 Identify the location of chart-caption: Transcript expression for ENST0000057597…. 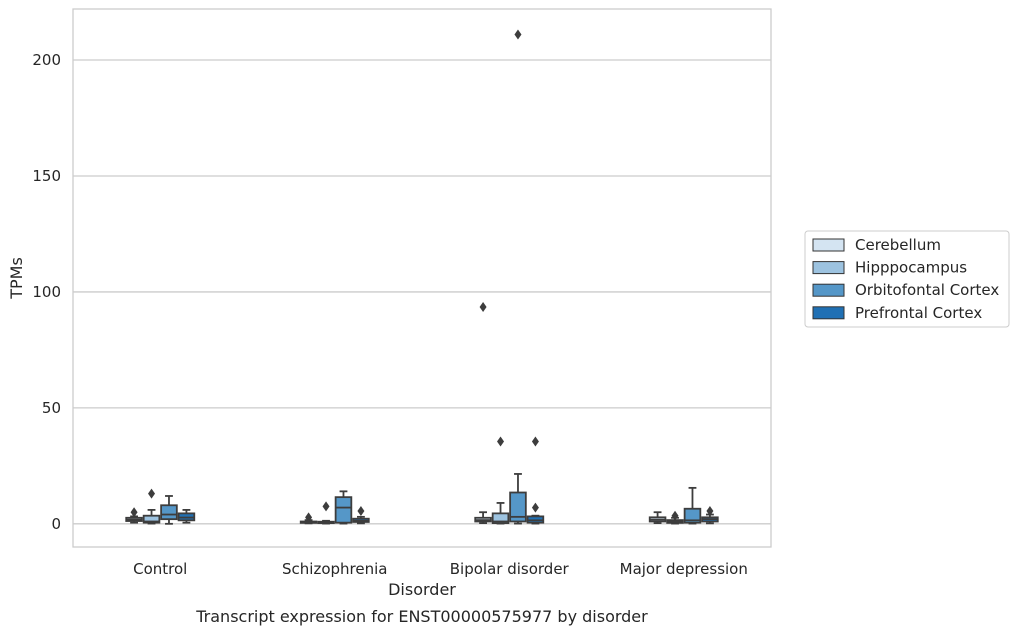
(421, 616).